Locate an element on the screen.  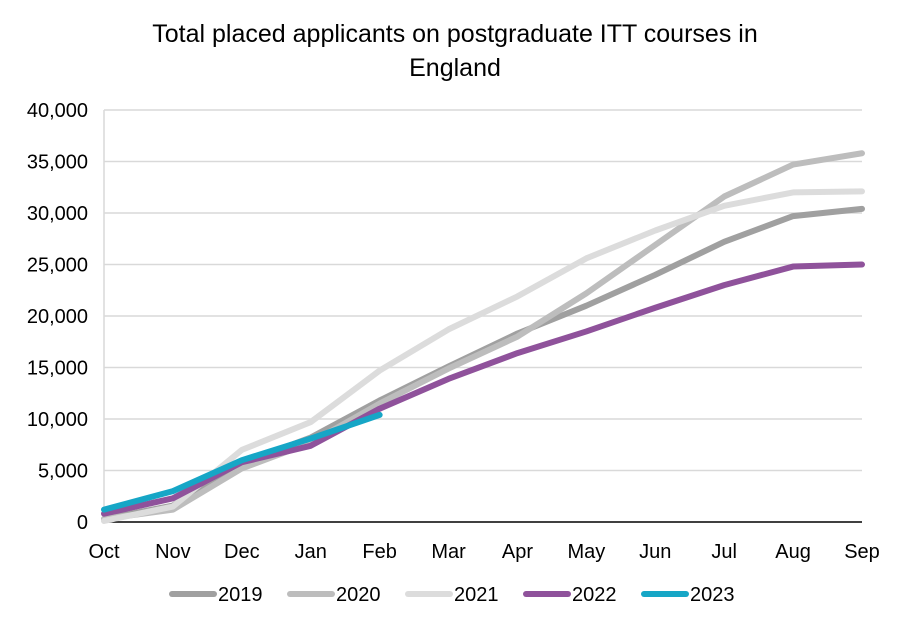
legend-label-2022: 2022 is located at coordinates (594, 595).